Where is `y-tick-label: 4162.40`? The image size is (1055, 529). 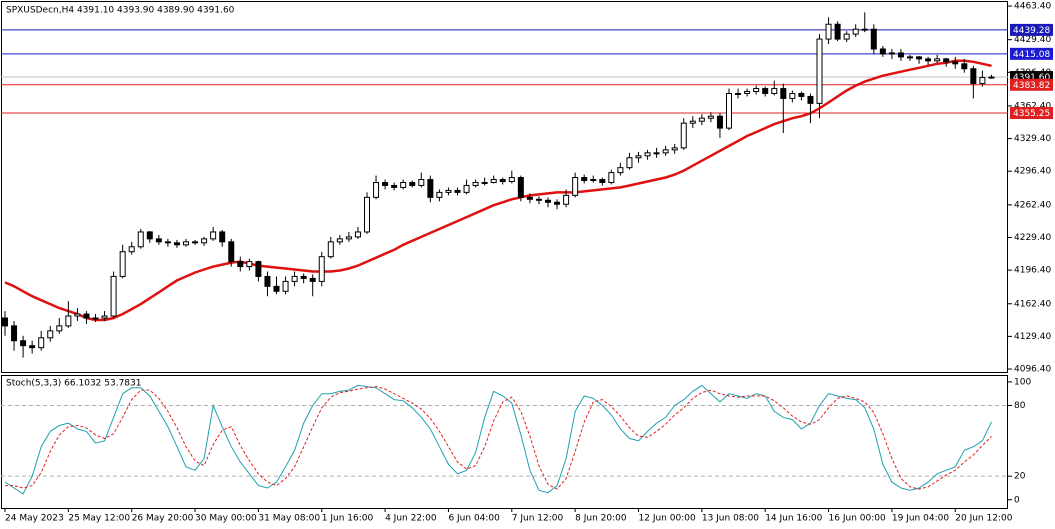 y-tick-label: 4162.40 is located at coordinates (1032, 304).